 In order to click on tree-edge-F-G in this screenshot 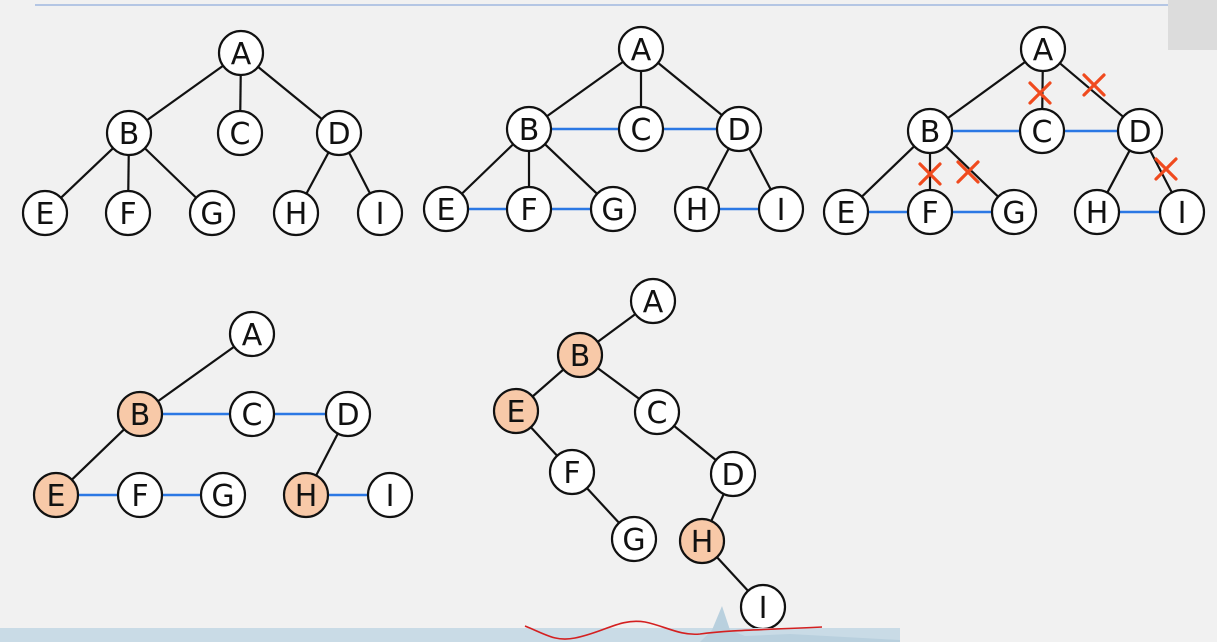, I will do `click(603, 505)`.